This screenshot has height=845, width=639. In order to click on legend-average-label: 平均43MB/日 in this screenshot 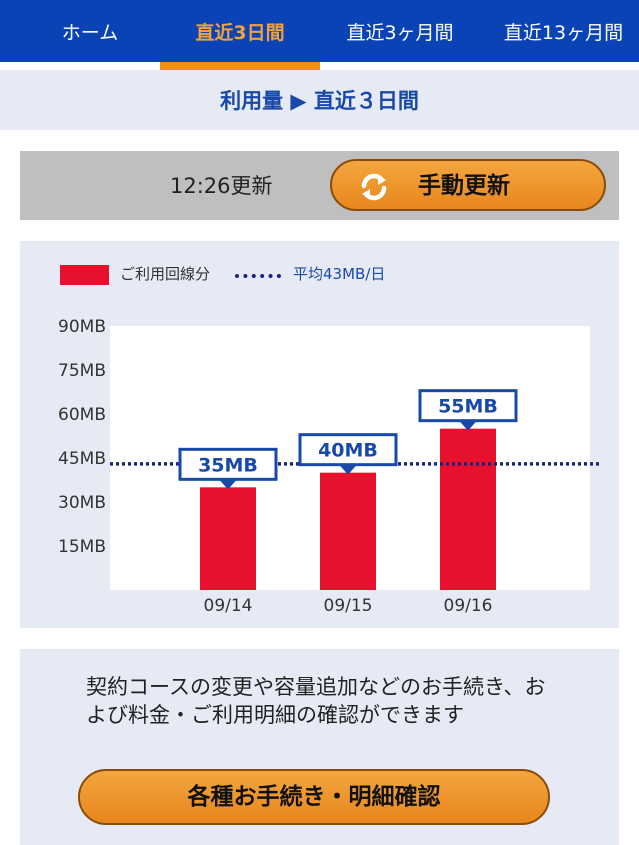, I will do `click(339, 274)`.